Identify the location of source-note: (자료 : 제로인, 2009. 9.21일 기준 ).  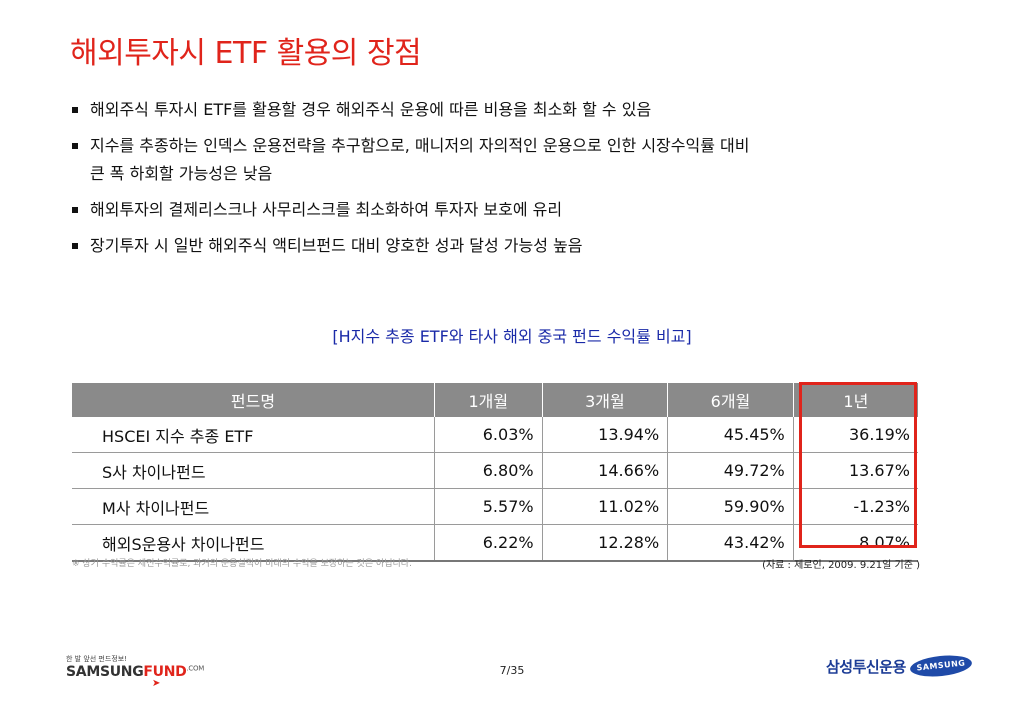
(841, 565).